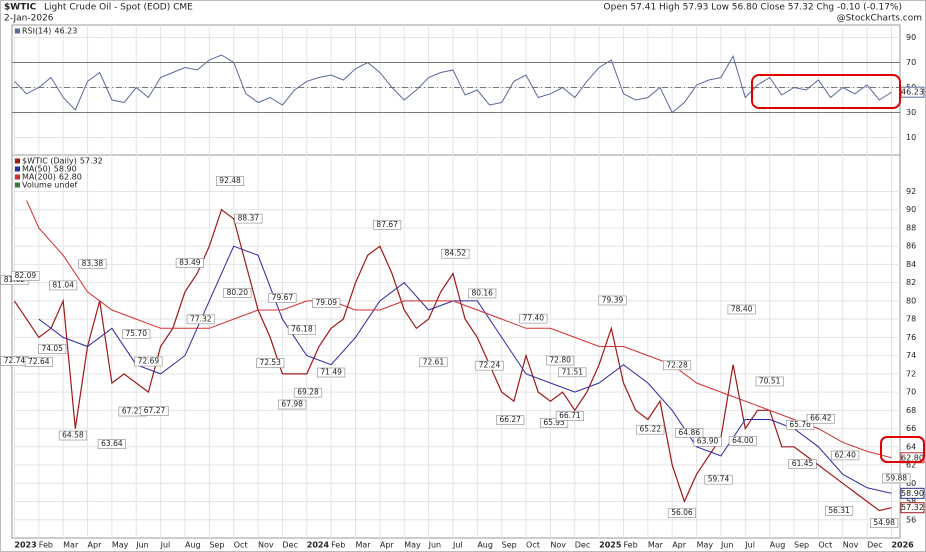 The height and width of the screenshot is (552, 926). Describe the element at coordinates (911, 410) in the screenshot. I see `y-tick-label: 68` at that location.